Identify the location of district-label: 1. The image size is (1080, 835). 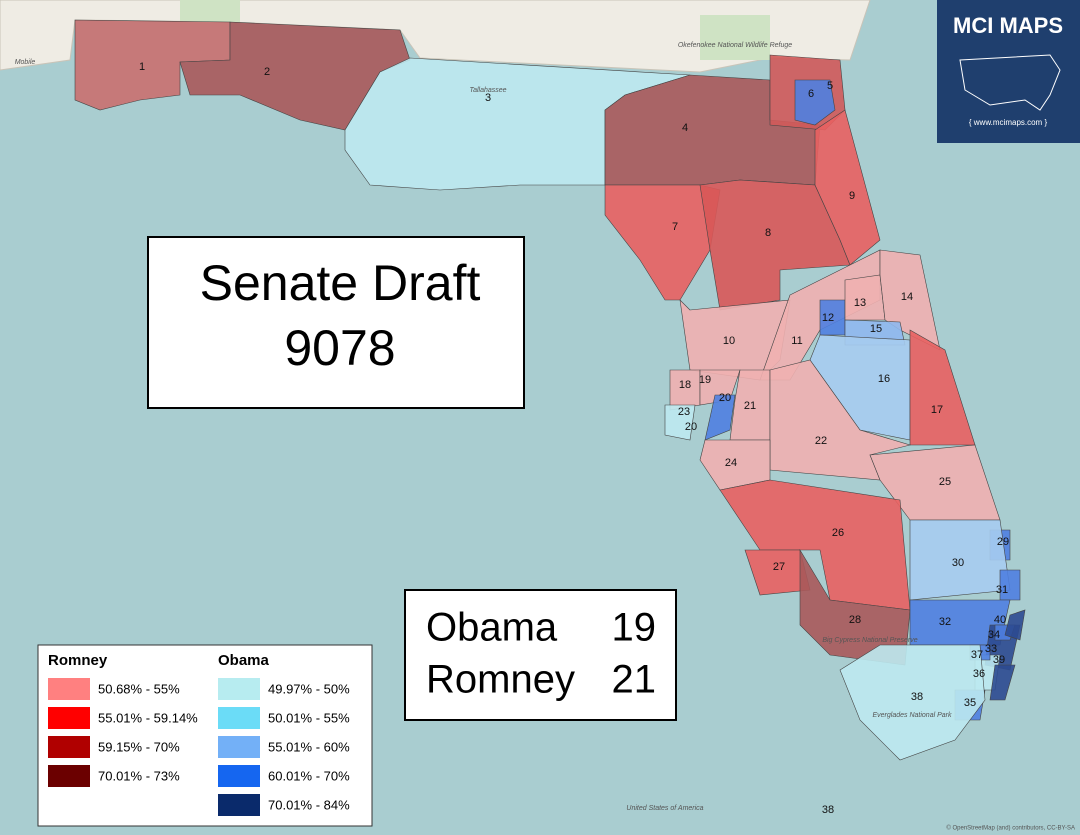
(142, 67).